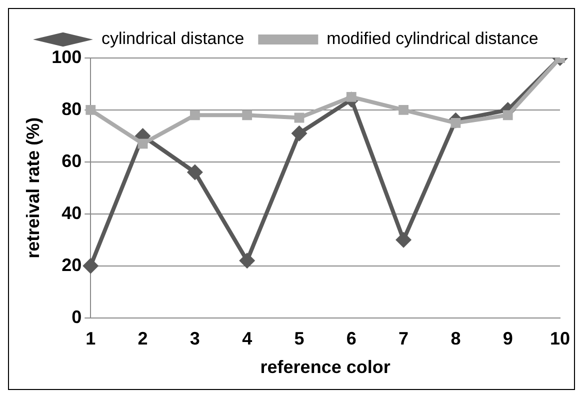 The width and height of the screenshot is (585, 400). I want to click on y-tick-label: 40, so click(72, 212).